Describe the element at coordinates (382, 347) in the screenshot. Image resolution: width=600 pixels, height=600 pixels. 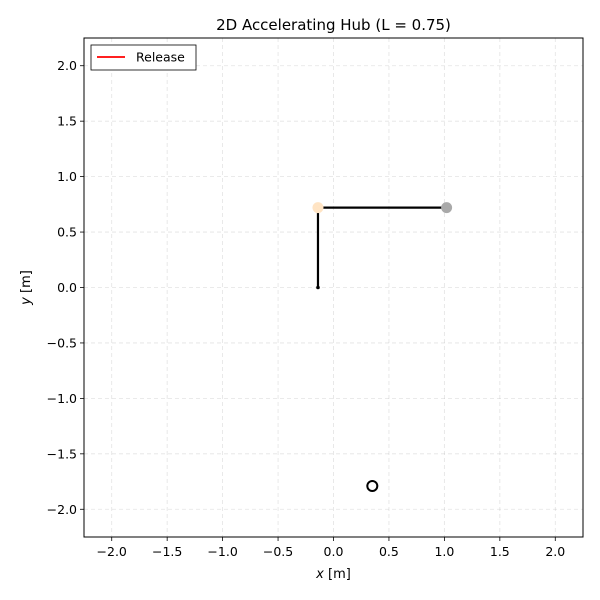
I see `data-layer` at that location.